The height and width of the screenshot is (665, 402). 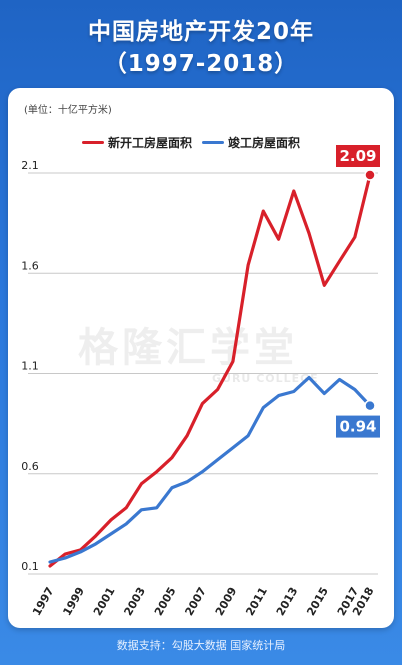 What do you see at coordinates (213, 142) in the screenshot?
I see `legend-swatch-done` at bounding box center [213, 142].